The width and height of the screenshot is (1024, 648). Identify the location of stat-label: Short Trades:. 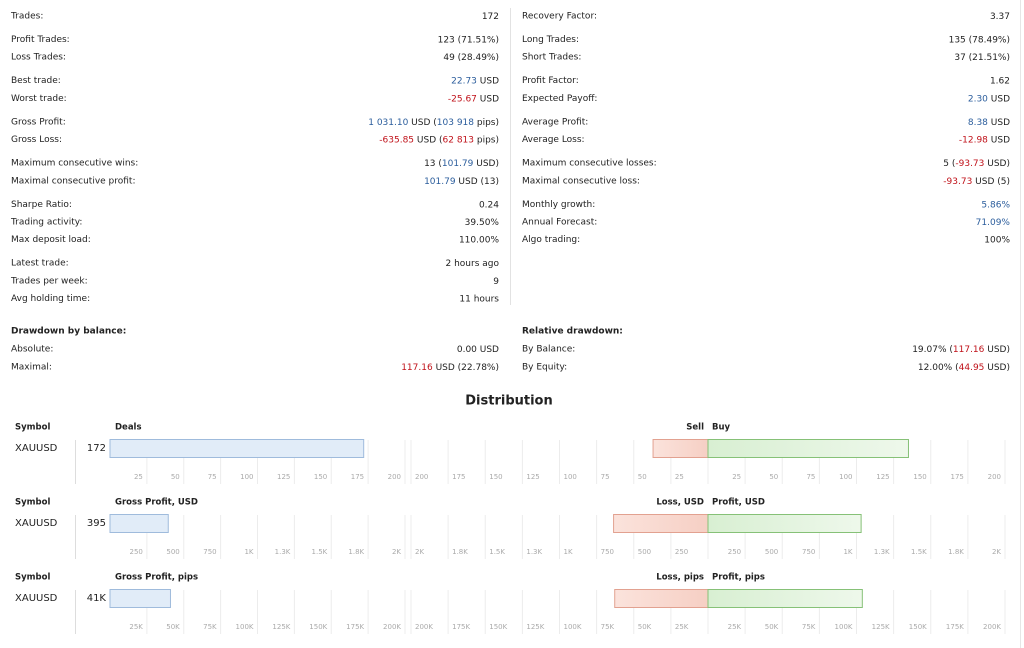
(551, 58).